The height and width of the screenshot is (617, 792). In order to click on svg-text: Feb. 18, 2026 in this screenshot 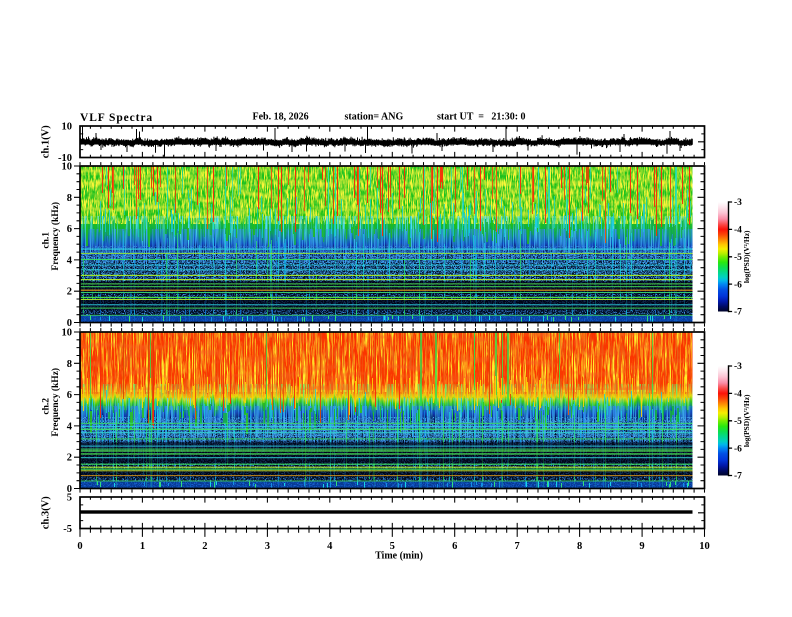, I will do `click(281, 117)`.